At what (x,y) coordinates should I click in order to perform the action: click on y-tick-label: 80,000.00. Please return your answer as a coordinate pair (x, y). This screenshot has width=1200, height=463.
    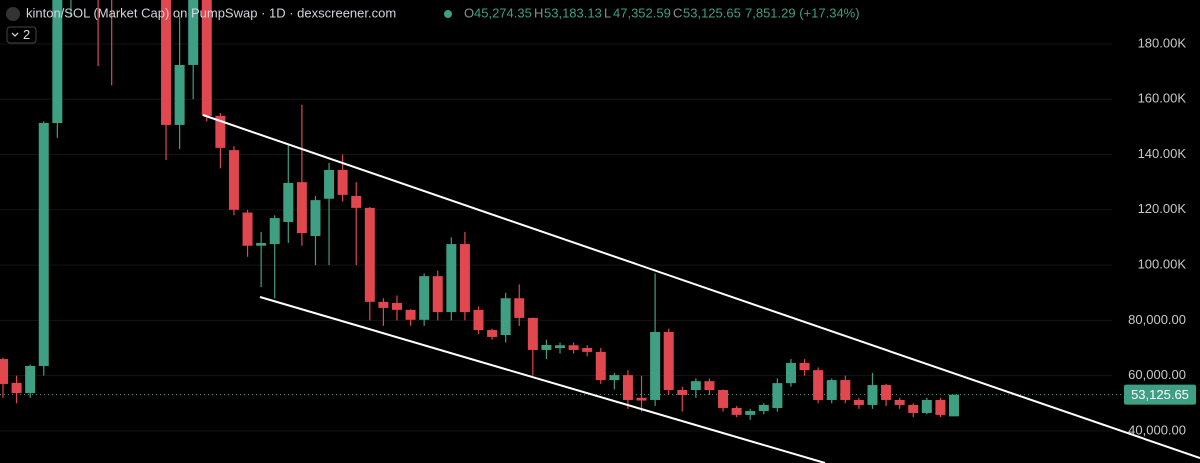
    Looking at the image, I should click on (1157, 319).